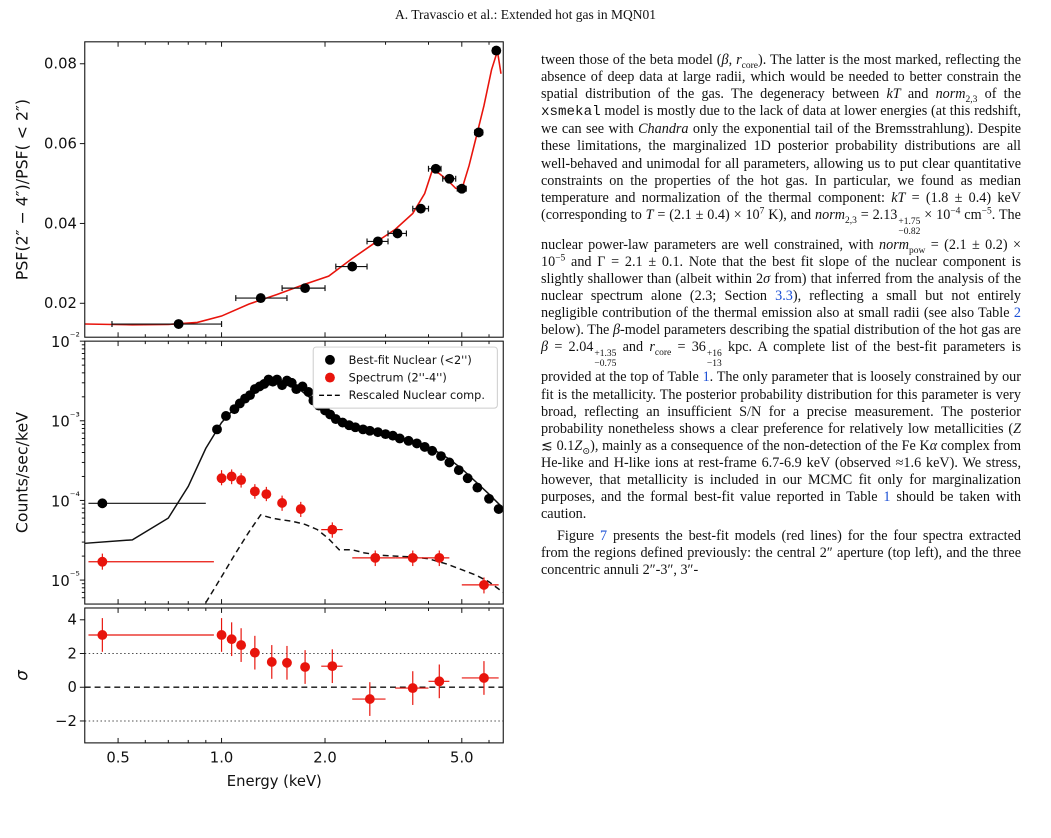 Image resolution: width=1051 pixels, height=838 pixels. Describe the element at coordinates (72, 620) in the screenshot. I see `y-tick-label: 4` at that location.